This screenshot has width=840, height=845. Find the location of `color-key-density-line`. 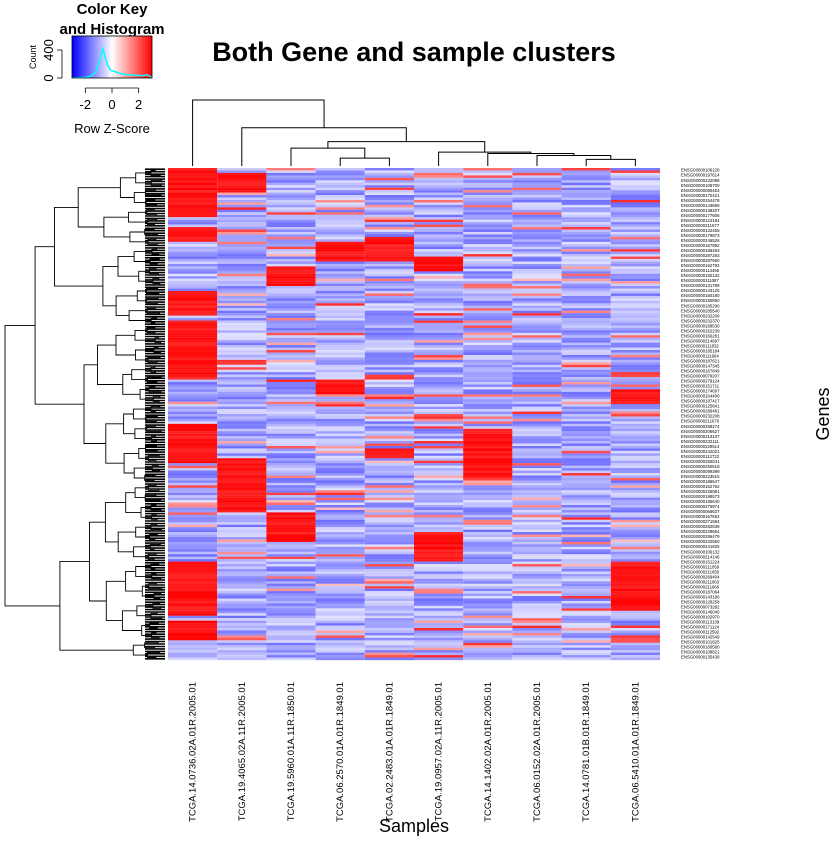

color-key-density-line is located at coordinates (112, 61).